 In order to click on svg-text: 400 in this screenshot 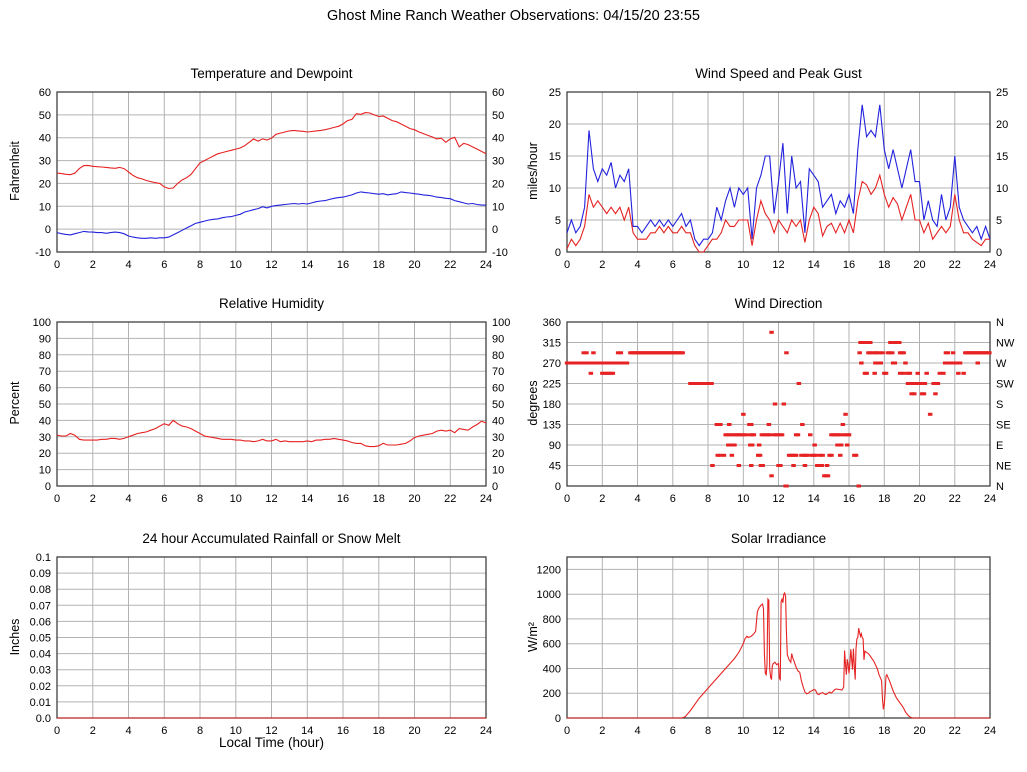, I will do `click(552, 670)`.